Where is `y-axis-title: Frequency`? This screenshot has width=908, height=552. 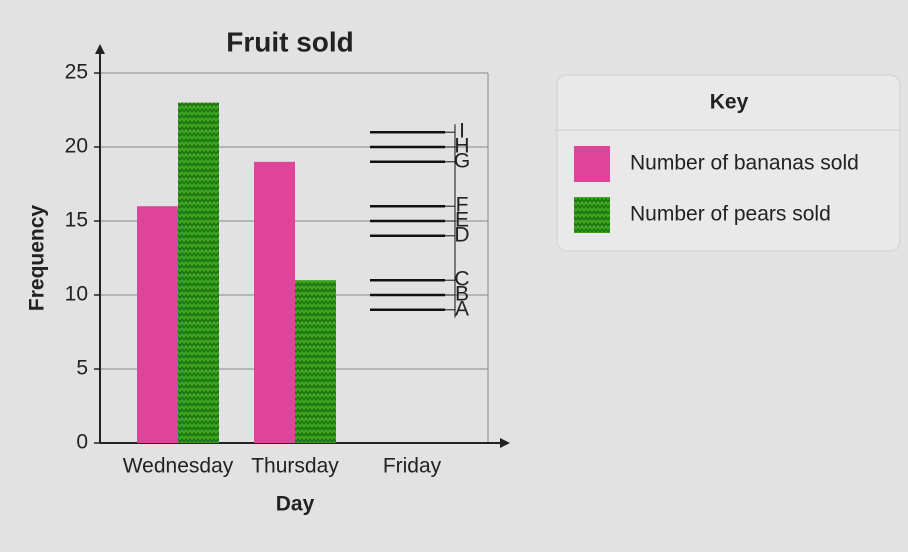 y-axis-title: Frequency is located at coordinates (37, 258).